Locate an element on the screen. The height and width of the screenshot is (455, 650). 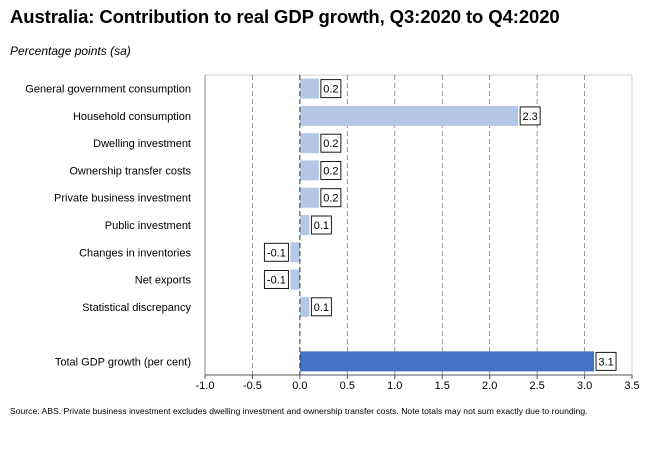
x-tick-label: 1.0 is located at coordinates (394, 386).